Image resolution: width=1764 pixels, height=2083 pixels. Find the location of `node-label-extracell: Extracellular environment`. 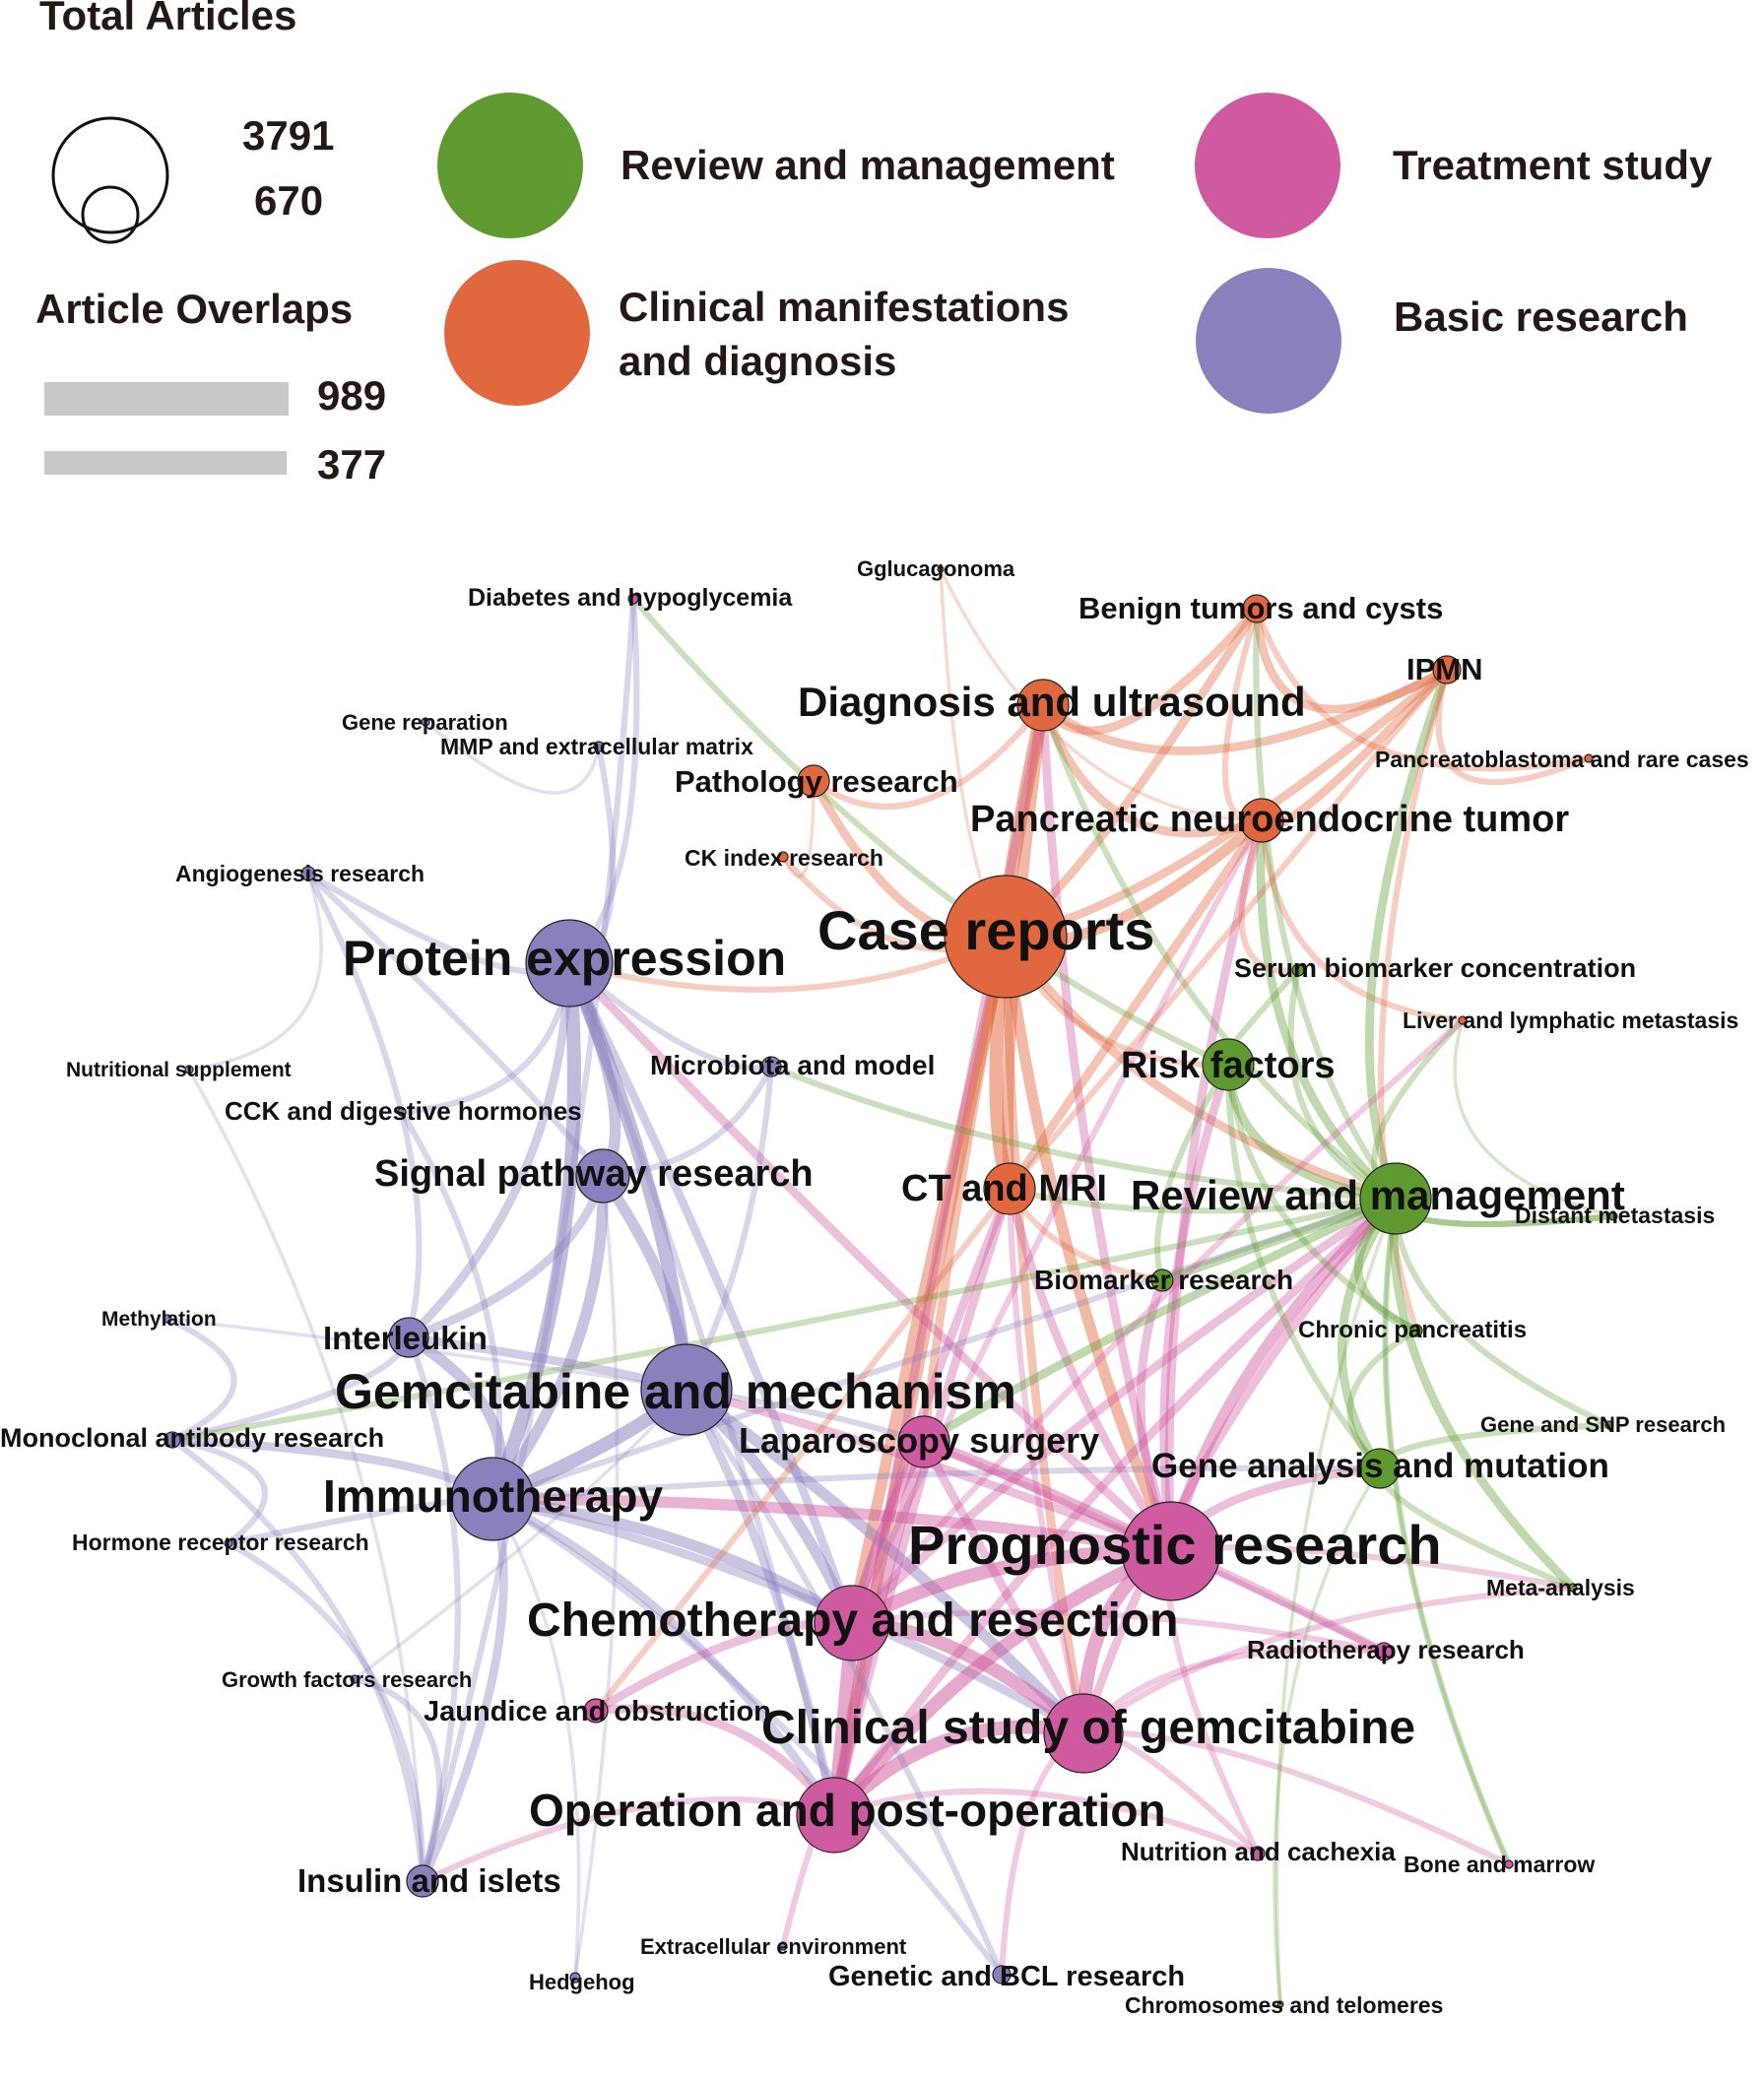

node-label-extracell: Extracellular environment is located at coordinates (774, 1946).